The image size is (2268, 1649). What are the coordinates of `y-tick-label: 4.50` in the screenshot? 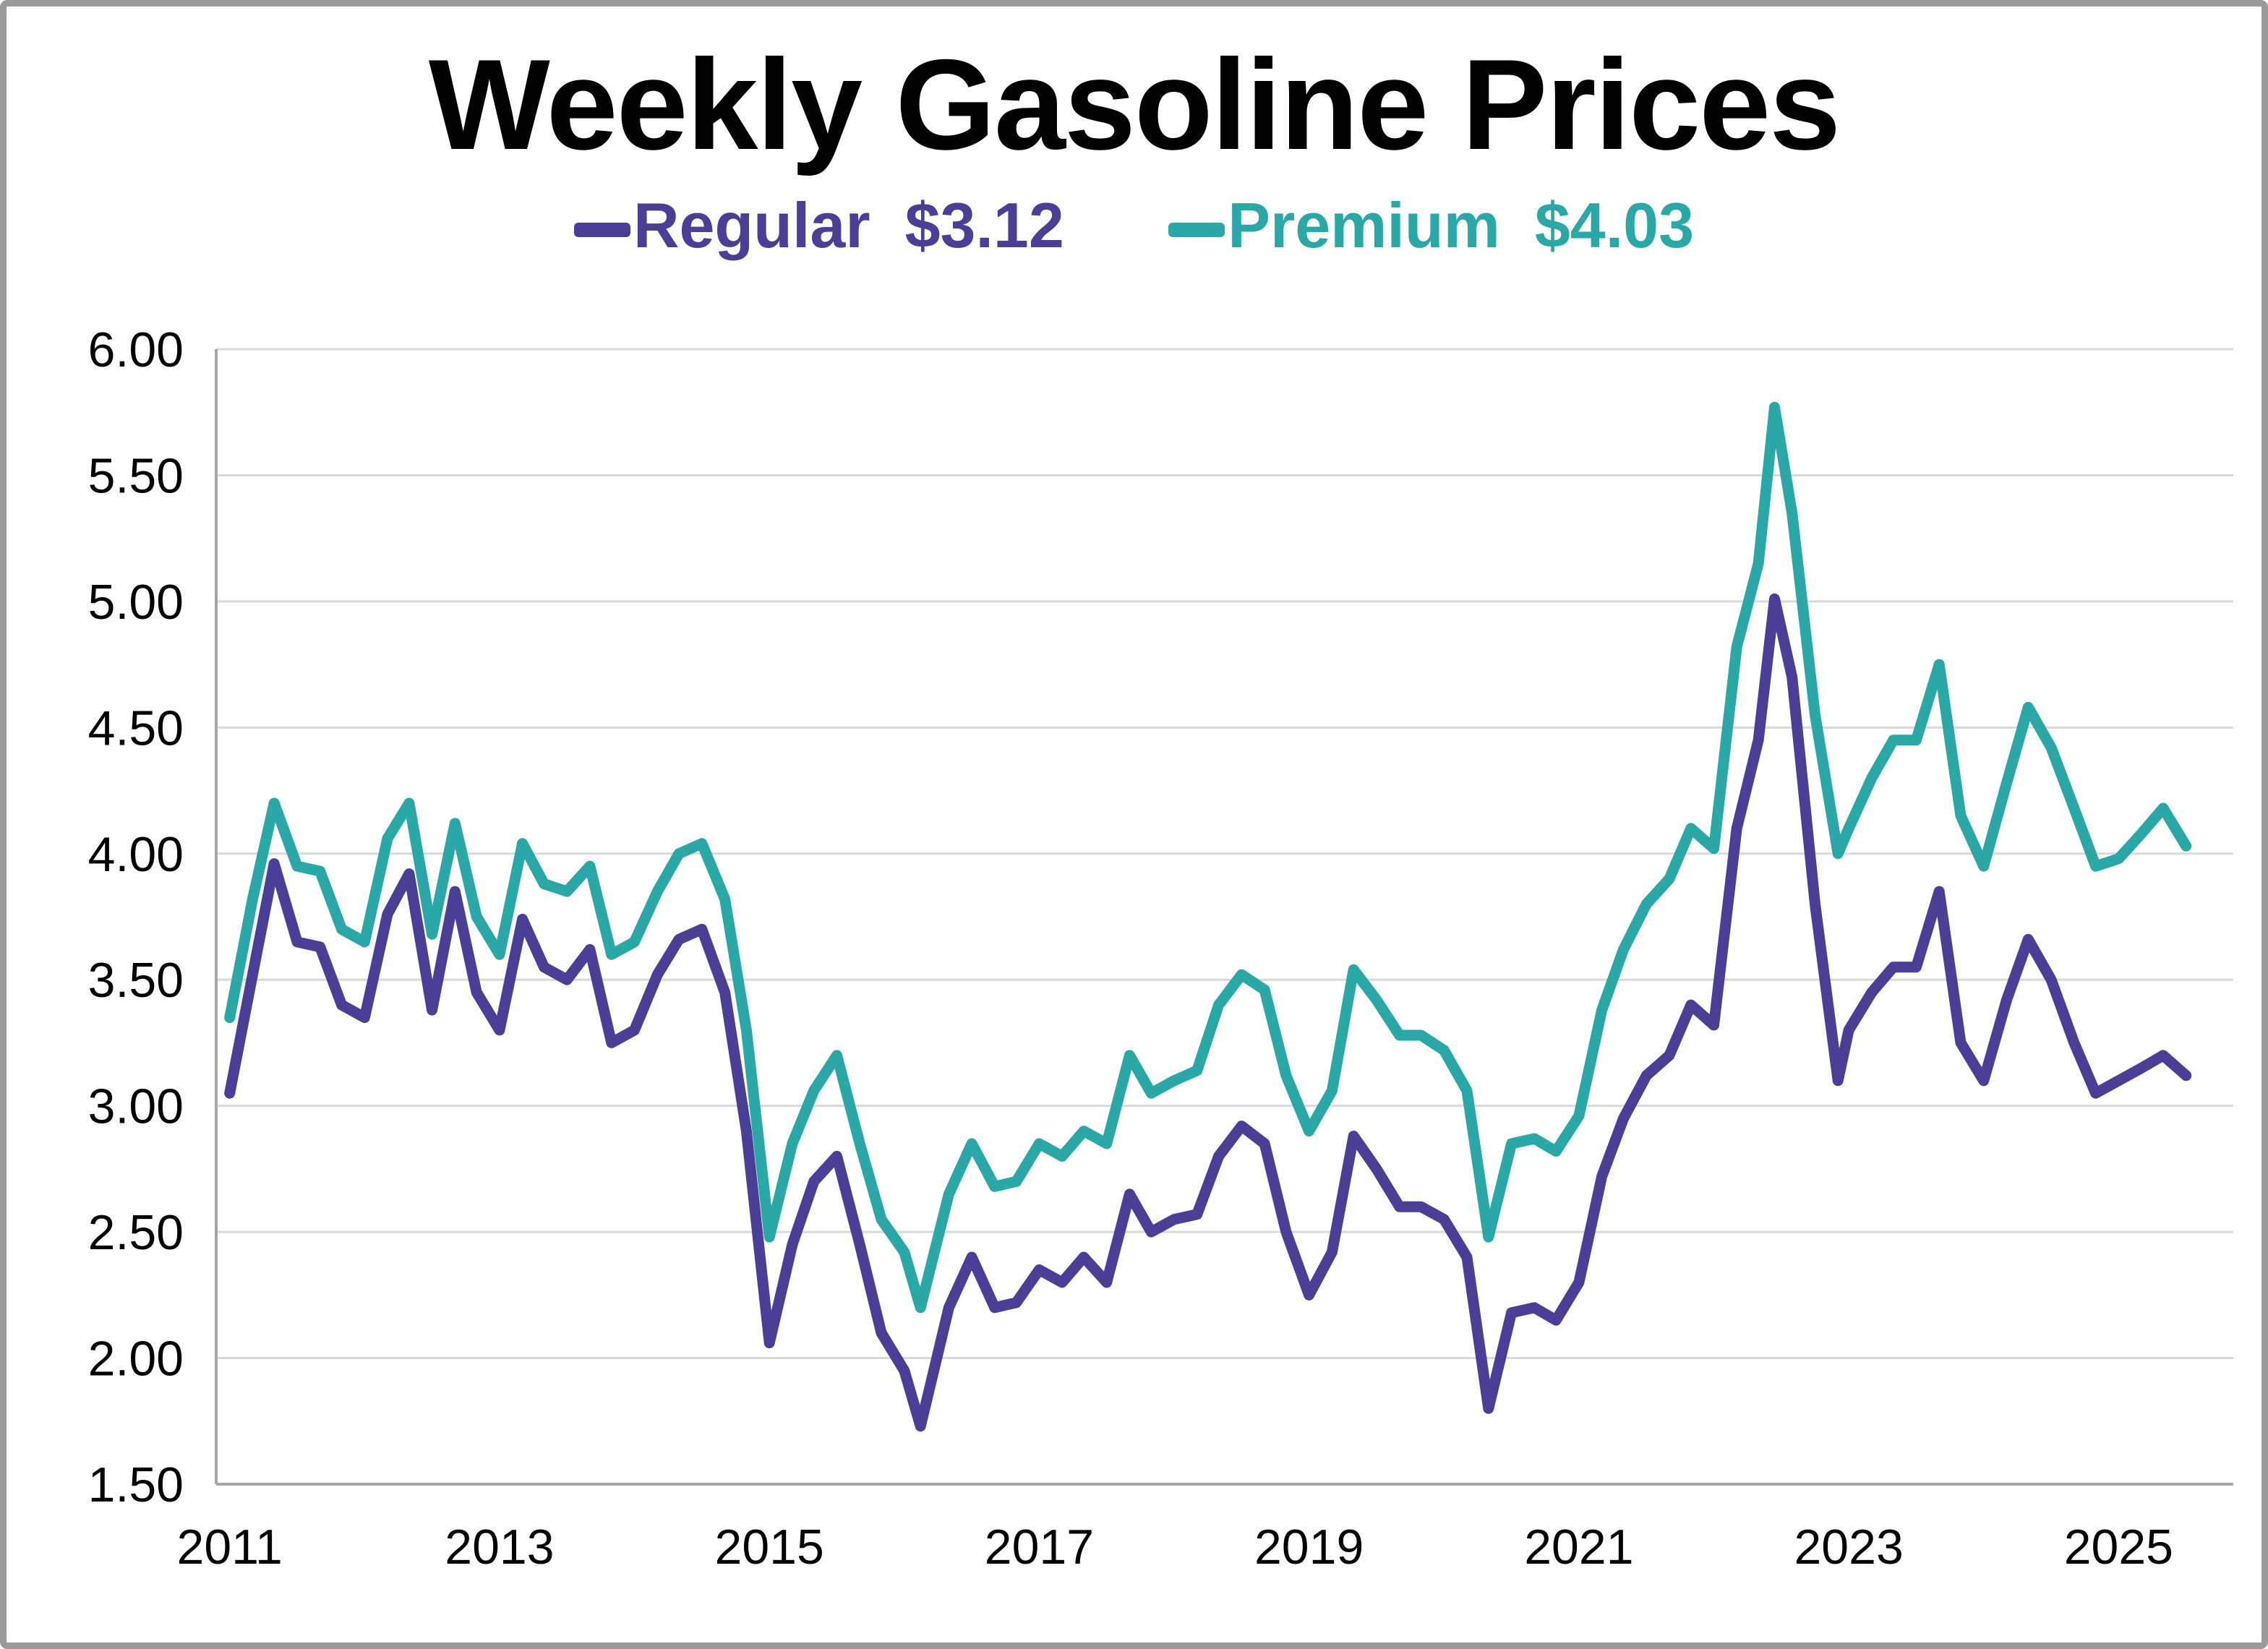 It's located at (136, 728).